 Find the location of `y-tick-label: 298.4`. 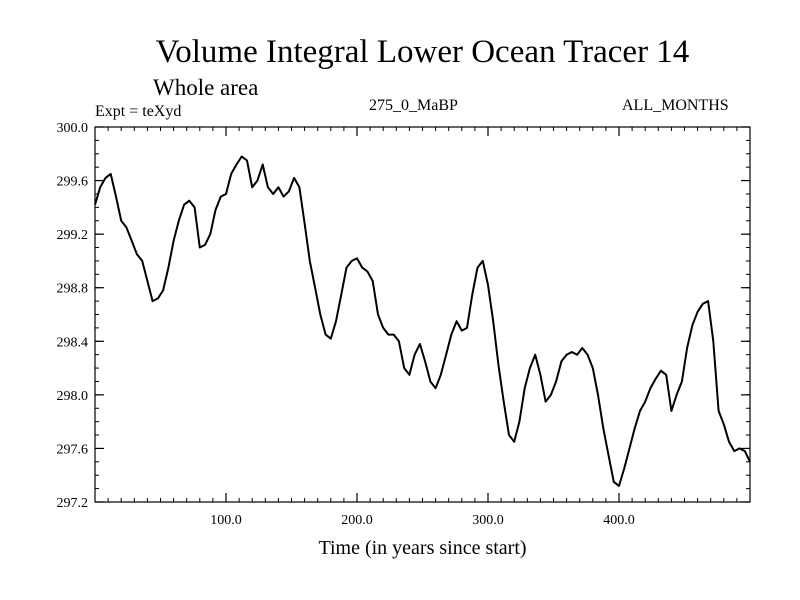

y-tick-label: 298.4 is located at coordinates (73, 342).